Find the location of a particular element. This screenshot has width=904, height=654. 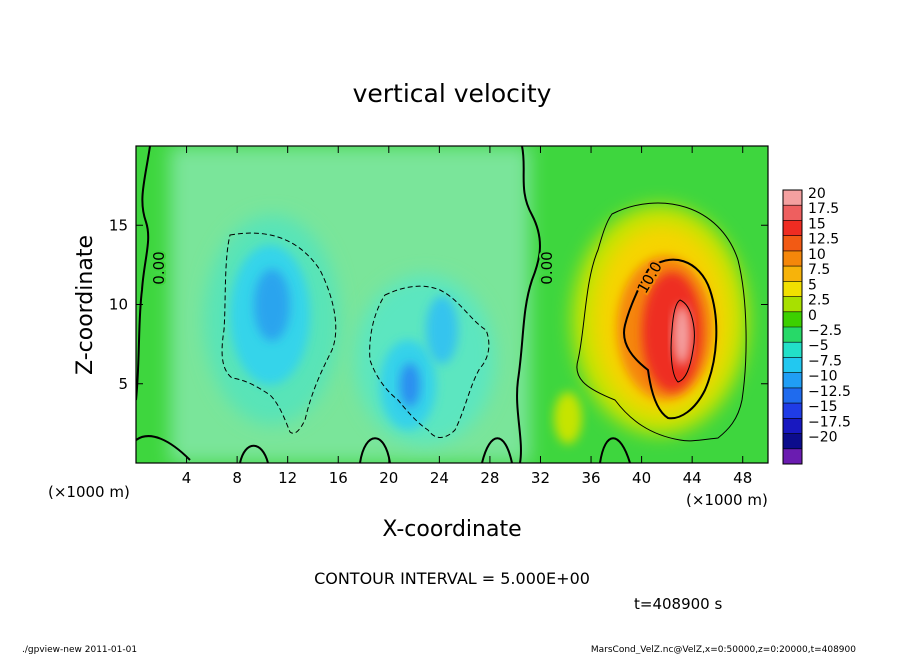

colorbar-label: −20 is located at coordinates (823, 438).